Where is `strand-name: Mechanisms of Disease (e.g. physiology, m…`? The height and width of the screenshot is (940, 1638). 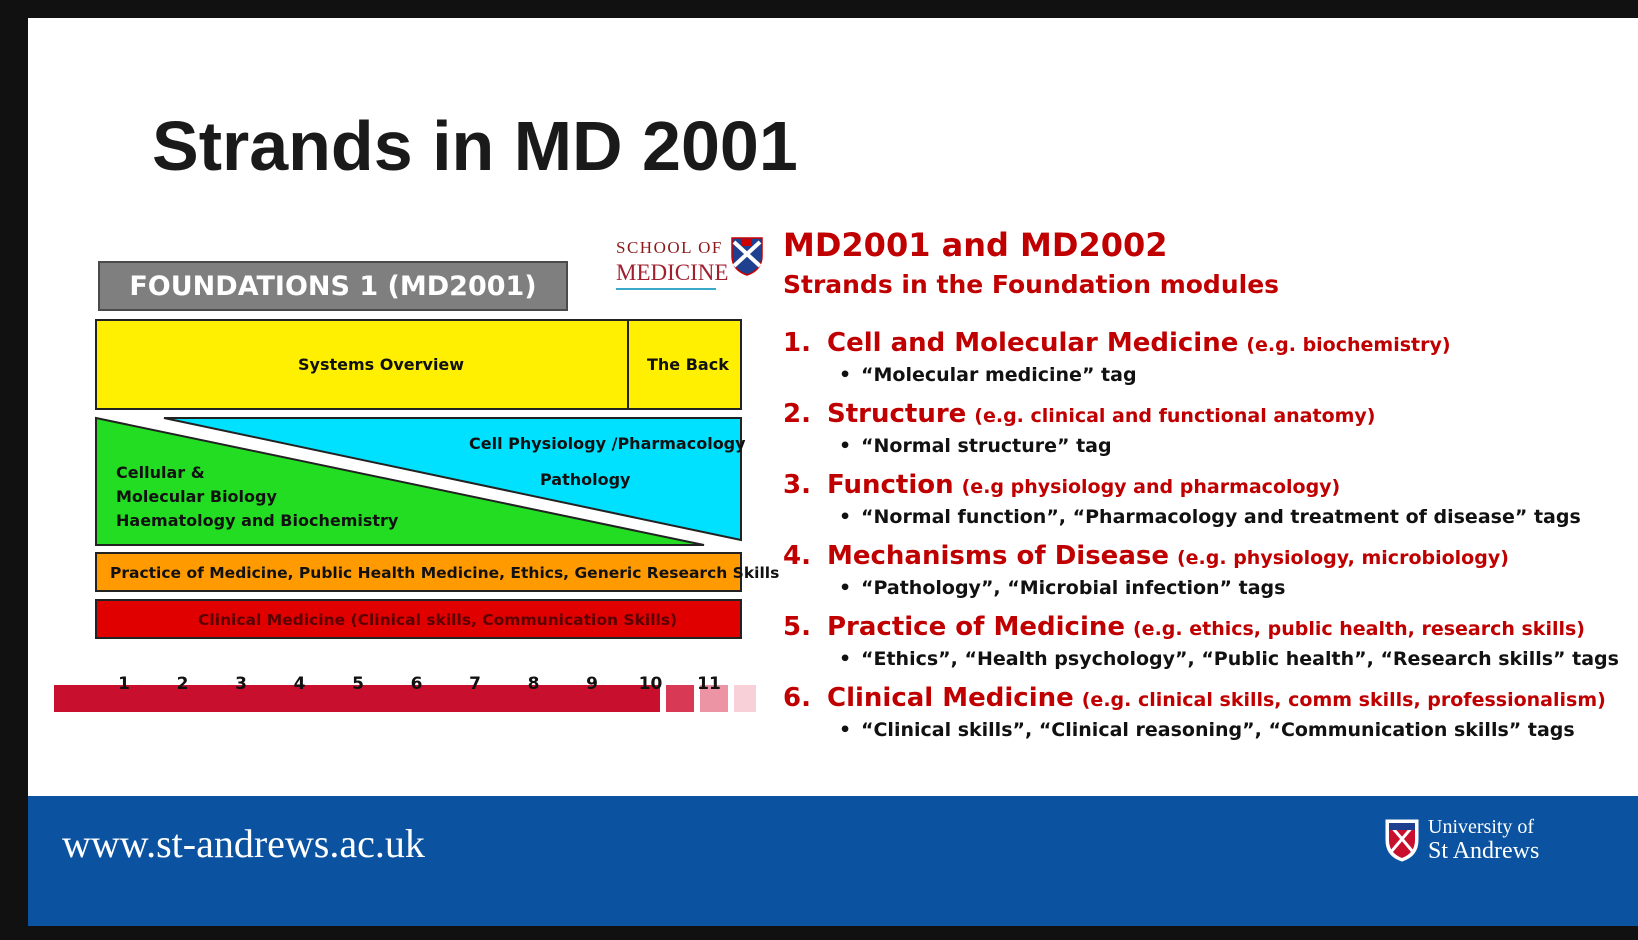
strand-name: Mechanisms of Disease (e.g. physiology, m… is located at coordinates (1168, 556).